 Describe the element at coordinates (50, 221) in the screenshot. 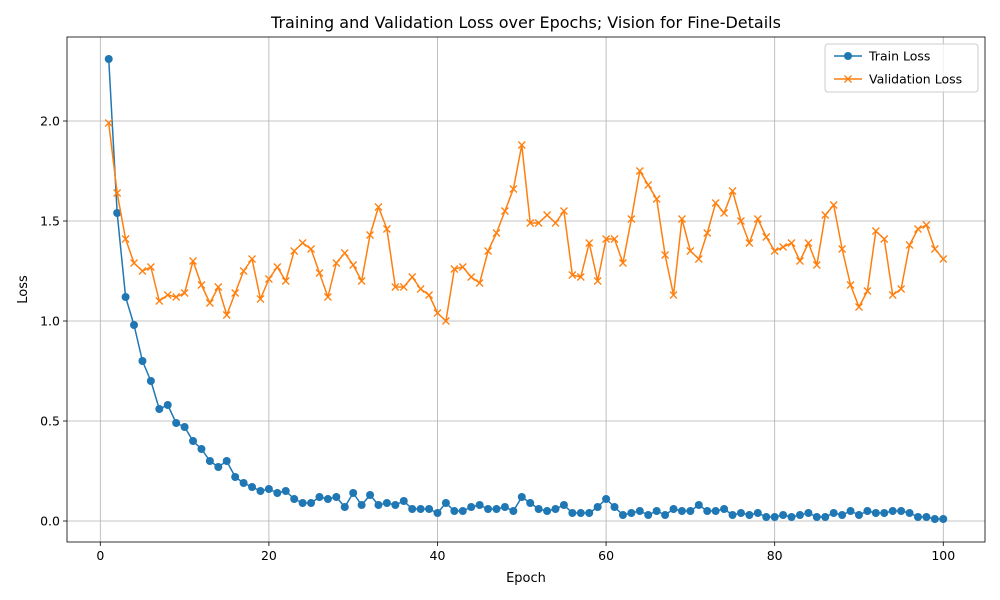

I see `y-tick-label: 1.5` at that location.